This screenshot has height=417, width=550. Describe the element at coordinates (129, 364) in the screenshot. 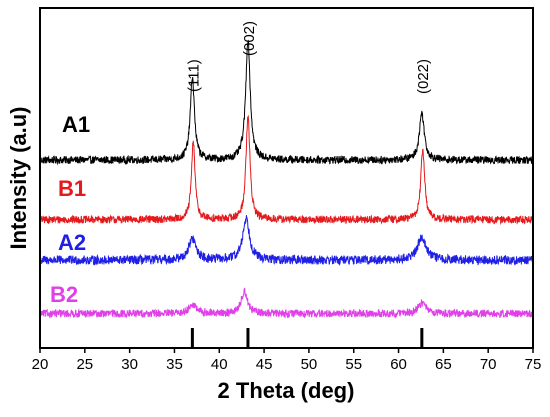

I see `x-tick-label-30: 30` at that location.